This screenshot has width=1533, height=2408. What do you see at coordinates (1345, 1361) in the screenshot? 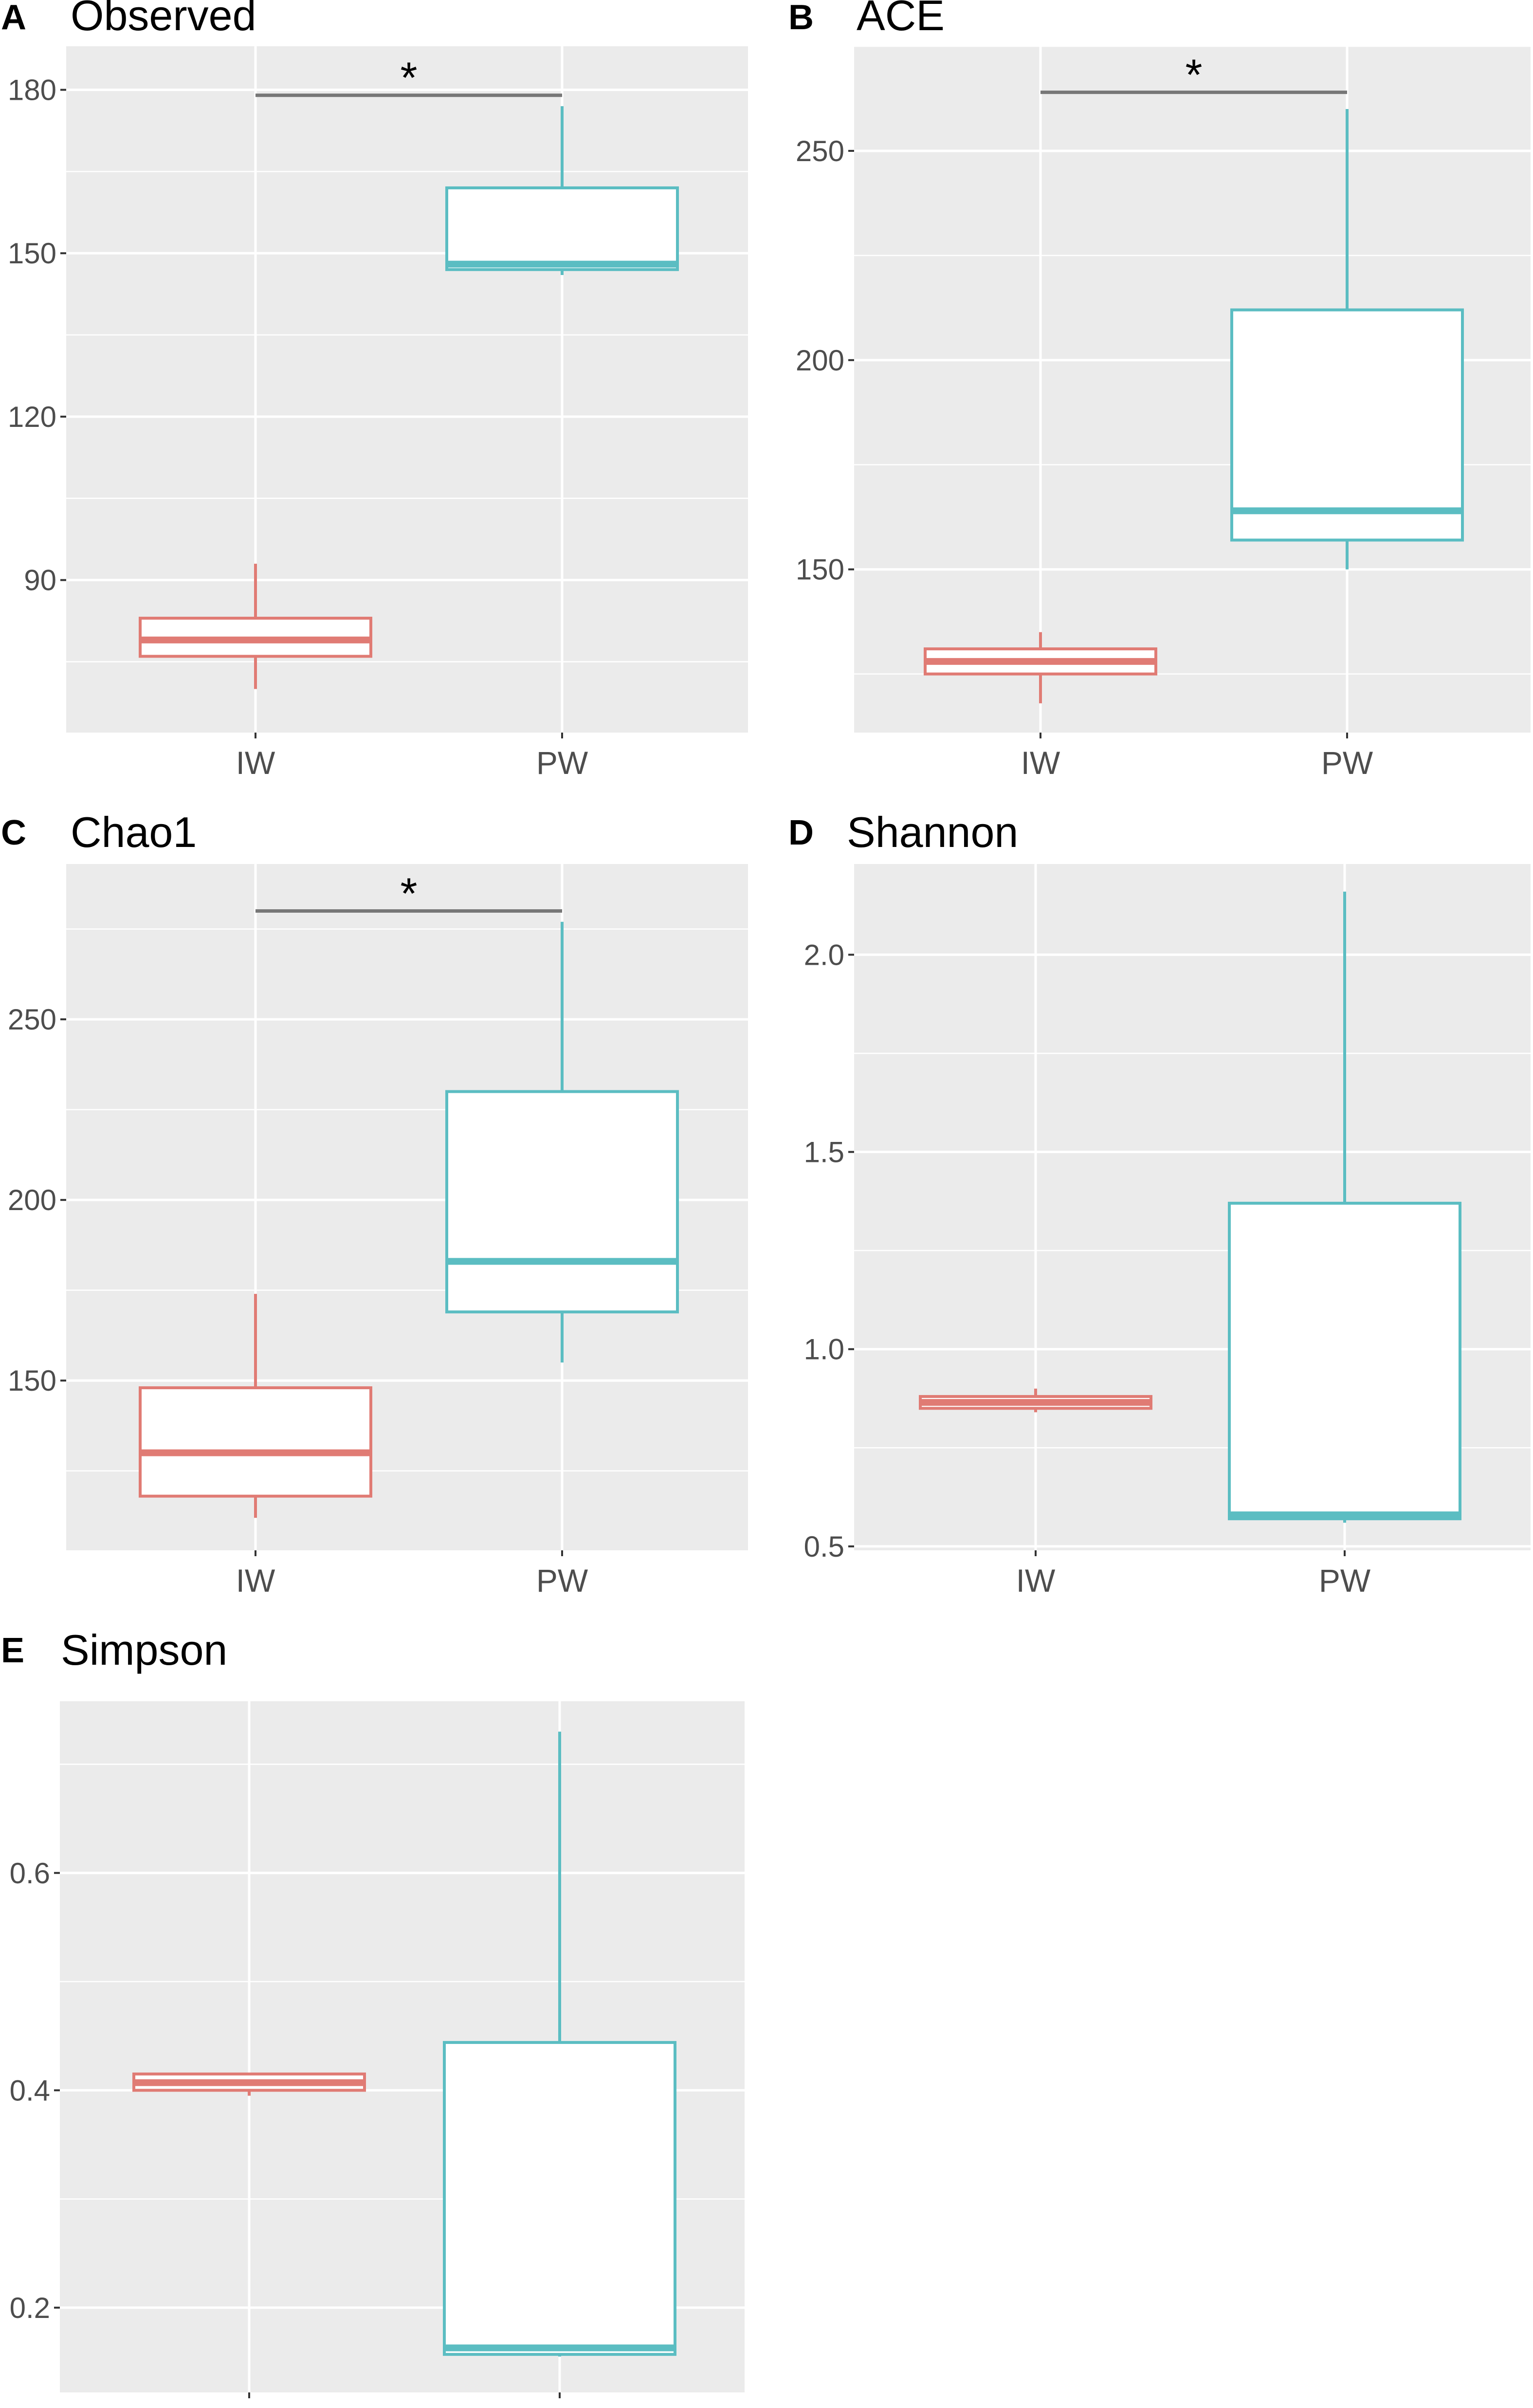
I see `box-d-pw` at bounding box center [1345, 1361].